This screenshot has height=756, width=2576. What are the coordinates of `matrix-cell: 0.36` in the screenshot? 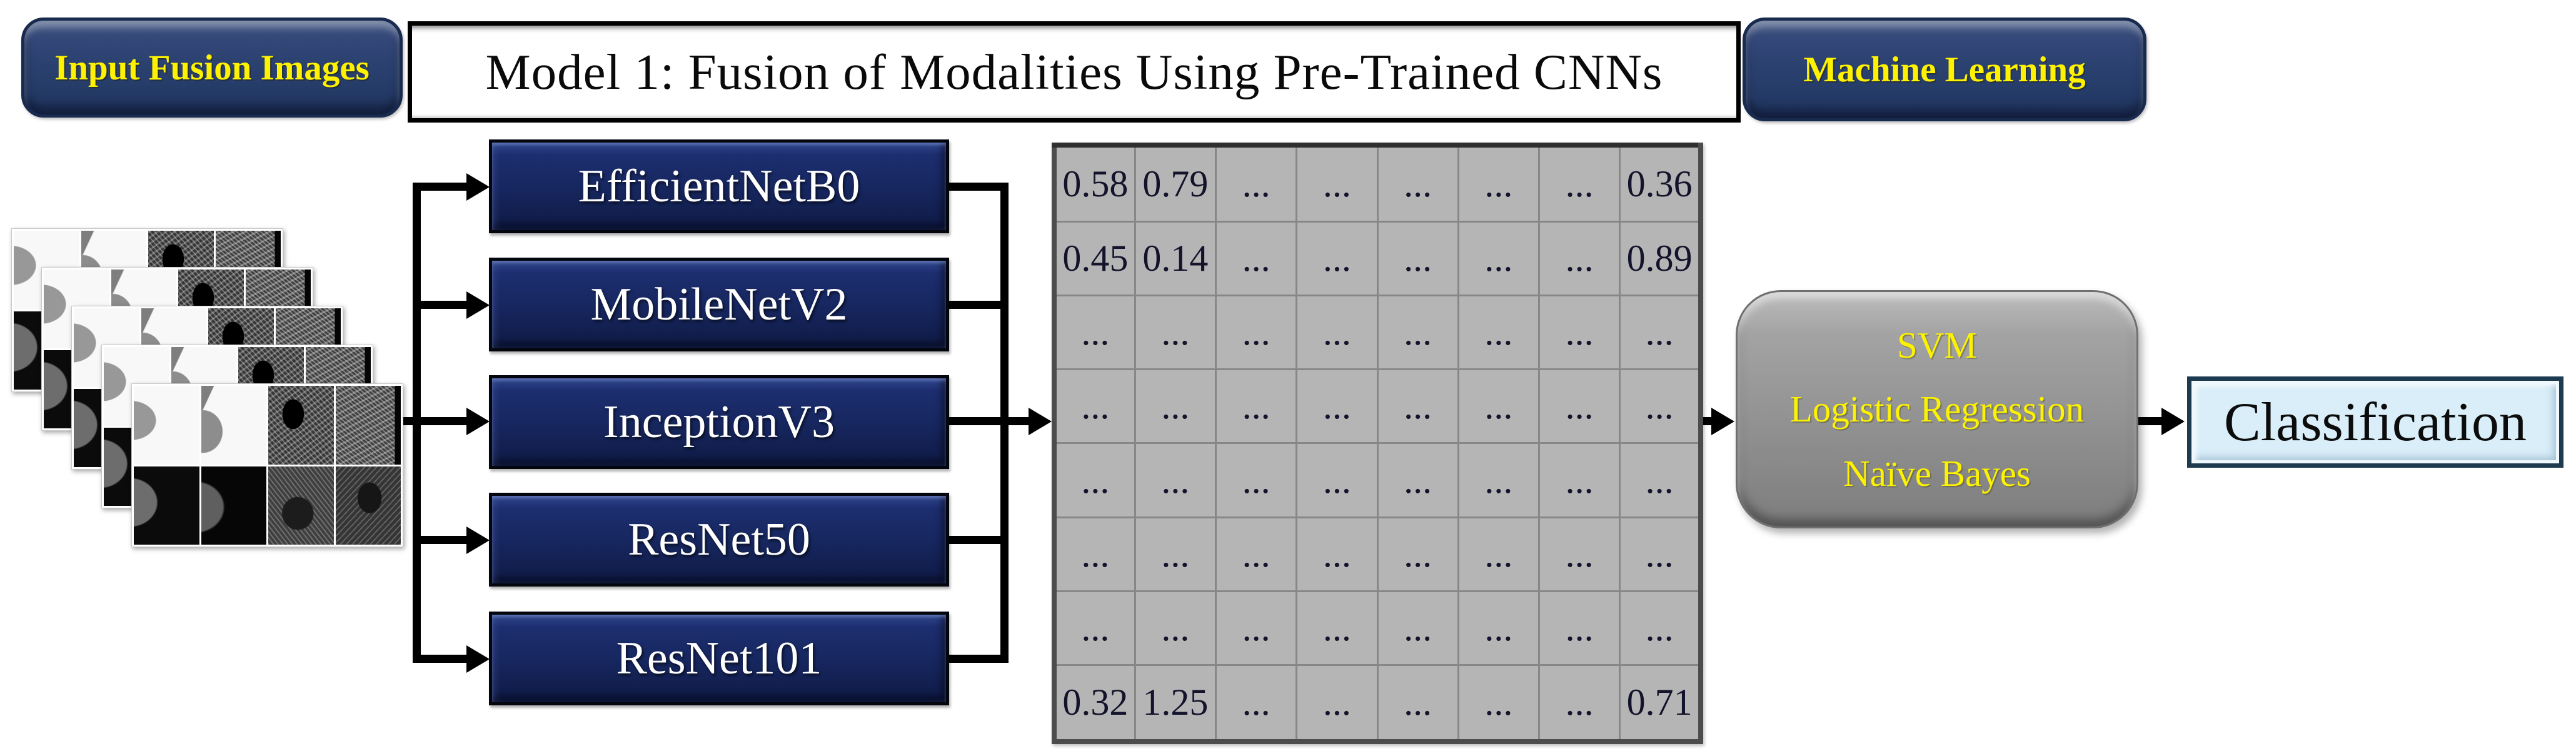 It's located at (1660, 184).